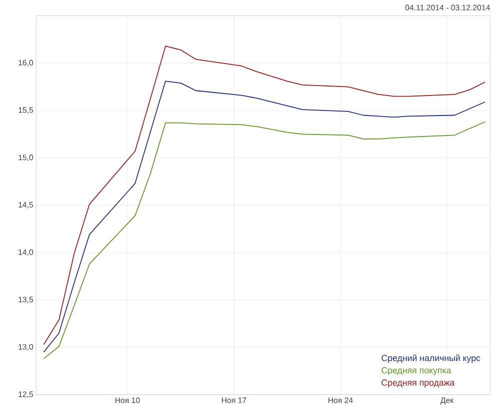 The height and width of the screenshot is (410, 495). Describe the element at coordinates (418, 384) in the screenshot. I see `text: Средняя продажа` at that location.